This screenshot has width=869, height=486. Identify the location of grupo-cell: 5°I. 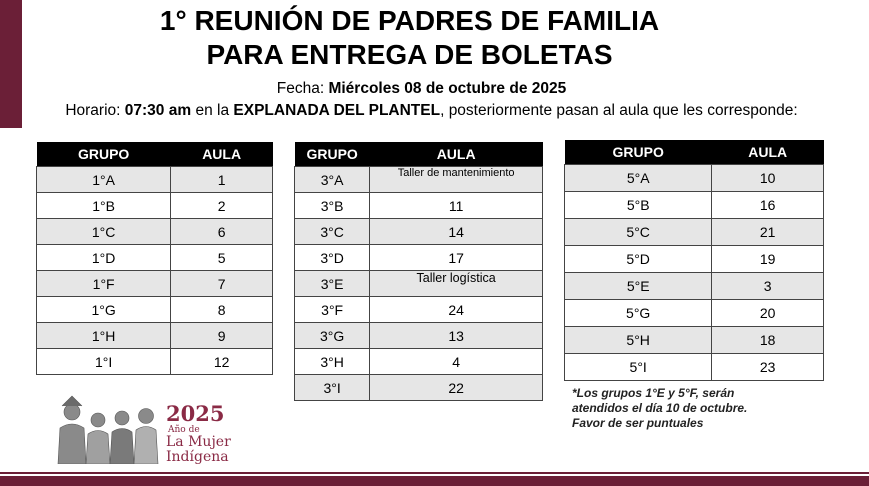
(638, 367).